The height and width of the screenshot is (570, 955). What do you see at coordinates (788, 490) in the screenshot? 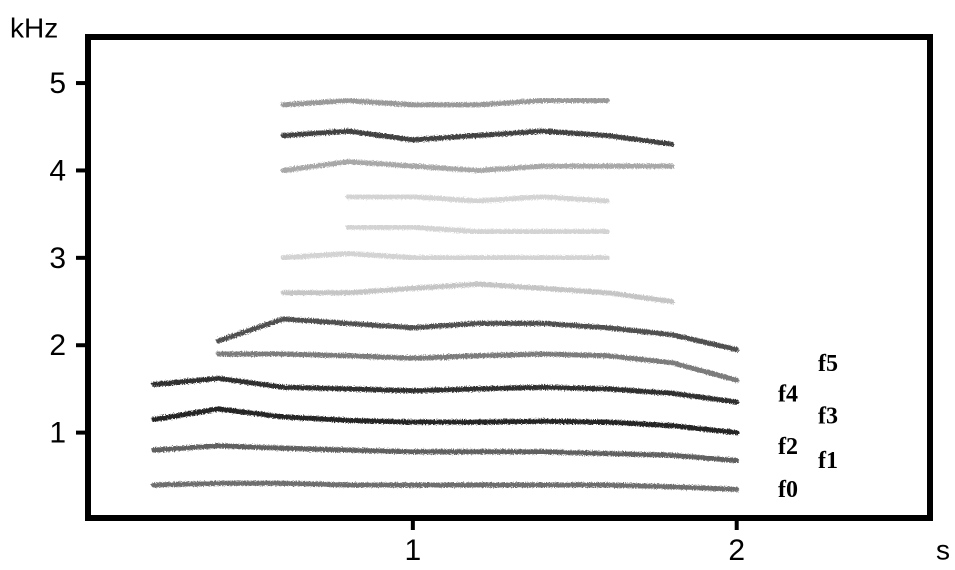
I see `band-label: f0` at bounding box center [788, 490].